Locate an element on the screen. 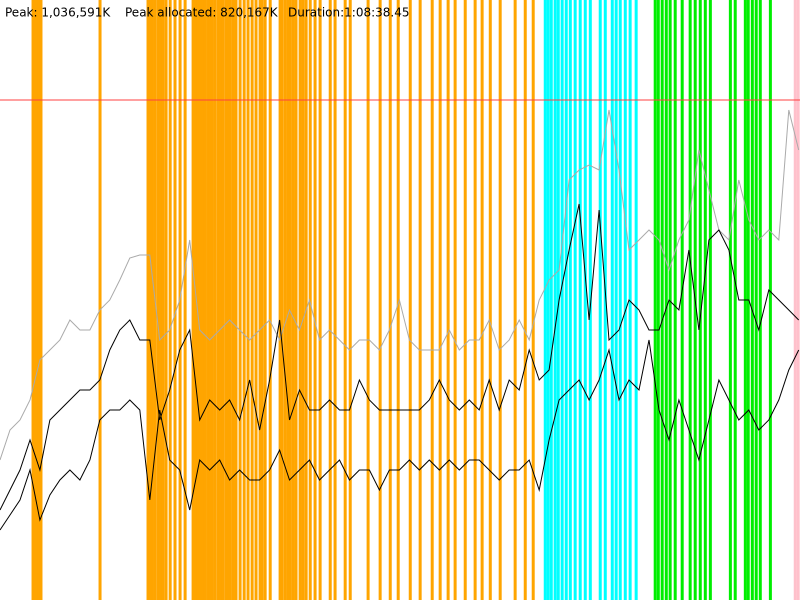 The image size is (800, 600). peak-allocated-label: Peak allocated: 820,167K is located at coordinates (202, 13).